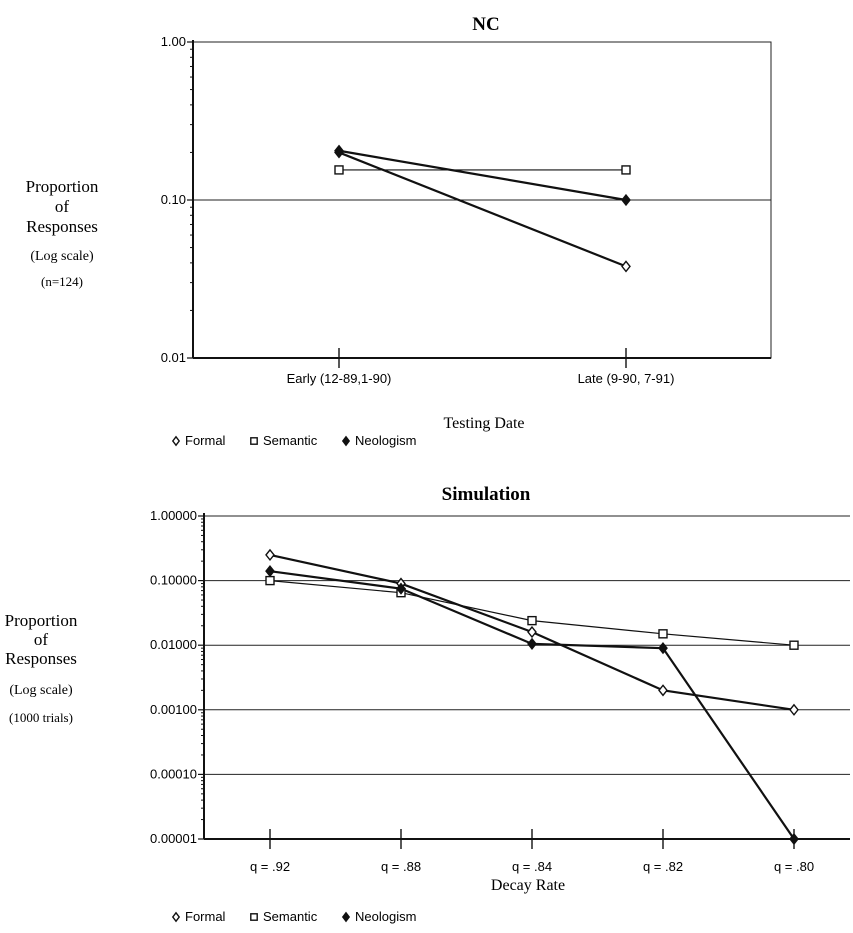 The image size is (853, 933). I want to click on nc-ytick-label: 0.01, so click(173, 357).